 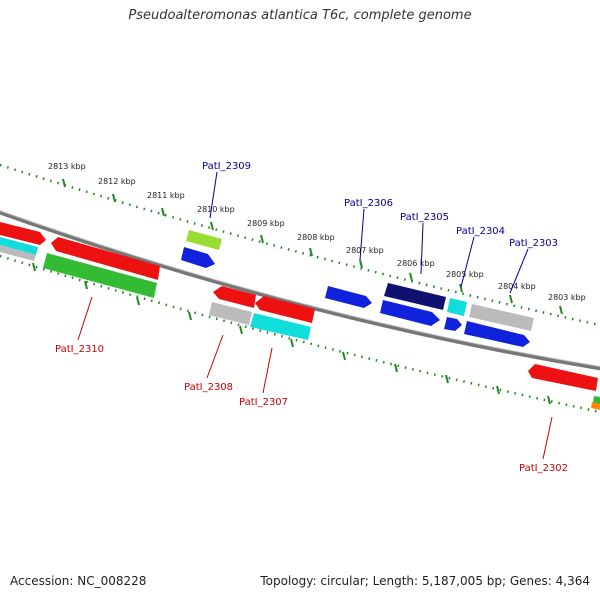 What do you see at coordinates (226, 166) in the screenshot?
I see `gene-label: PatI_2309` at bounding box center [226, 166].